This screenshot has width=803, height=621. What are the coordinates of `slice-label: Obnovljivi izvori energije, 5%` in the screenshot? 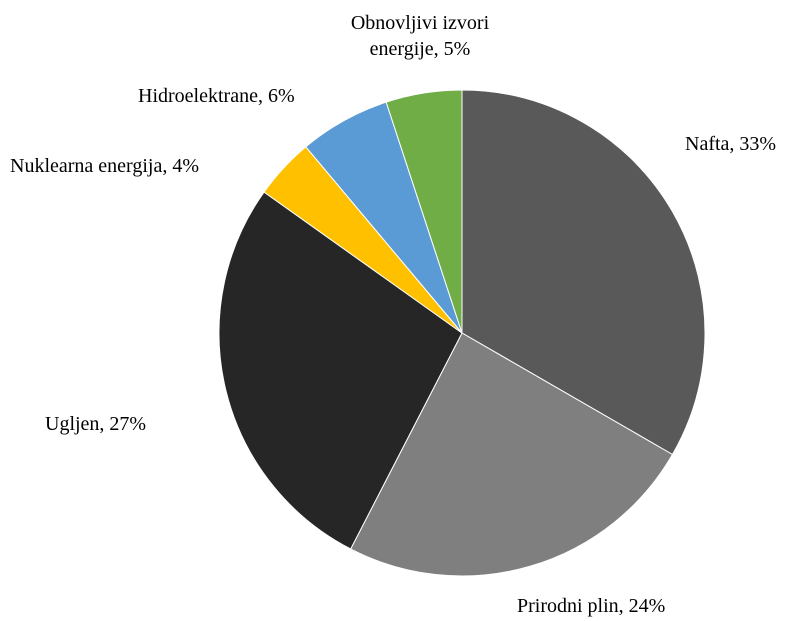 It's located at (420, 36).